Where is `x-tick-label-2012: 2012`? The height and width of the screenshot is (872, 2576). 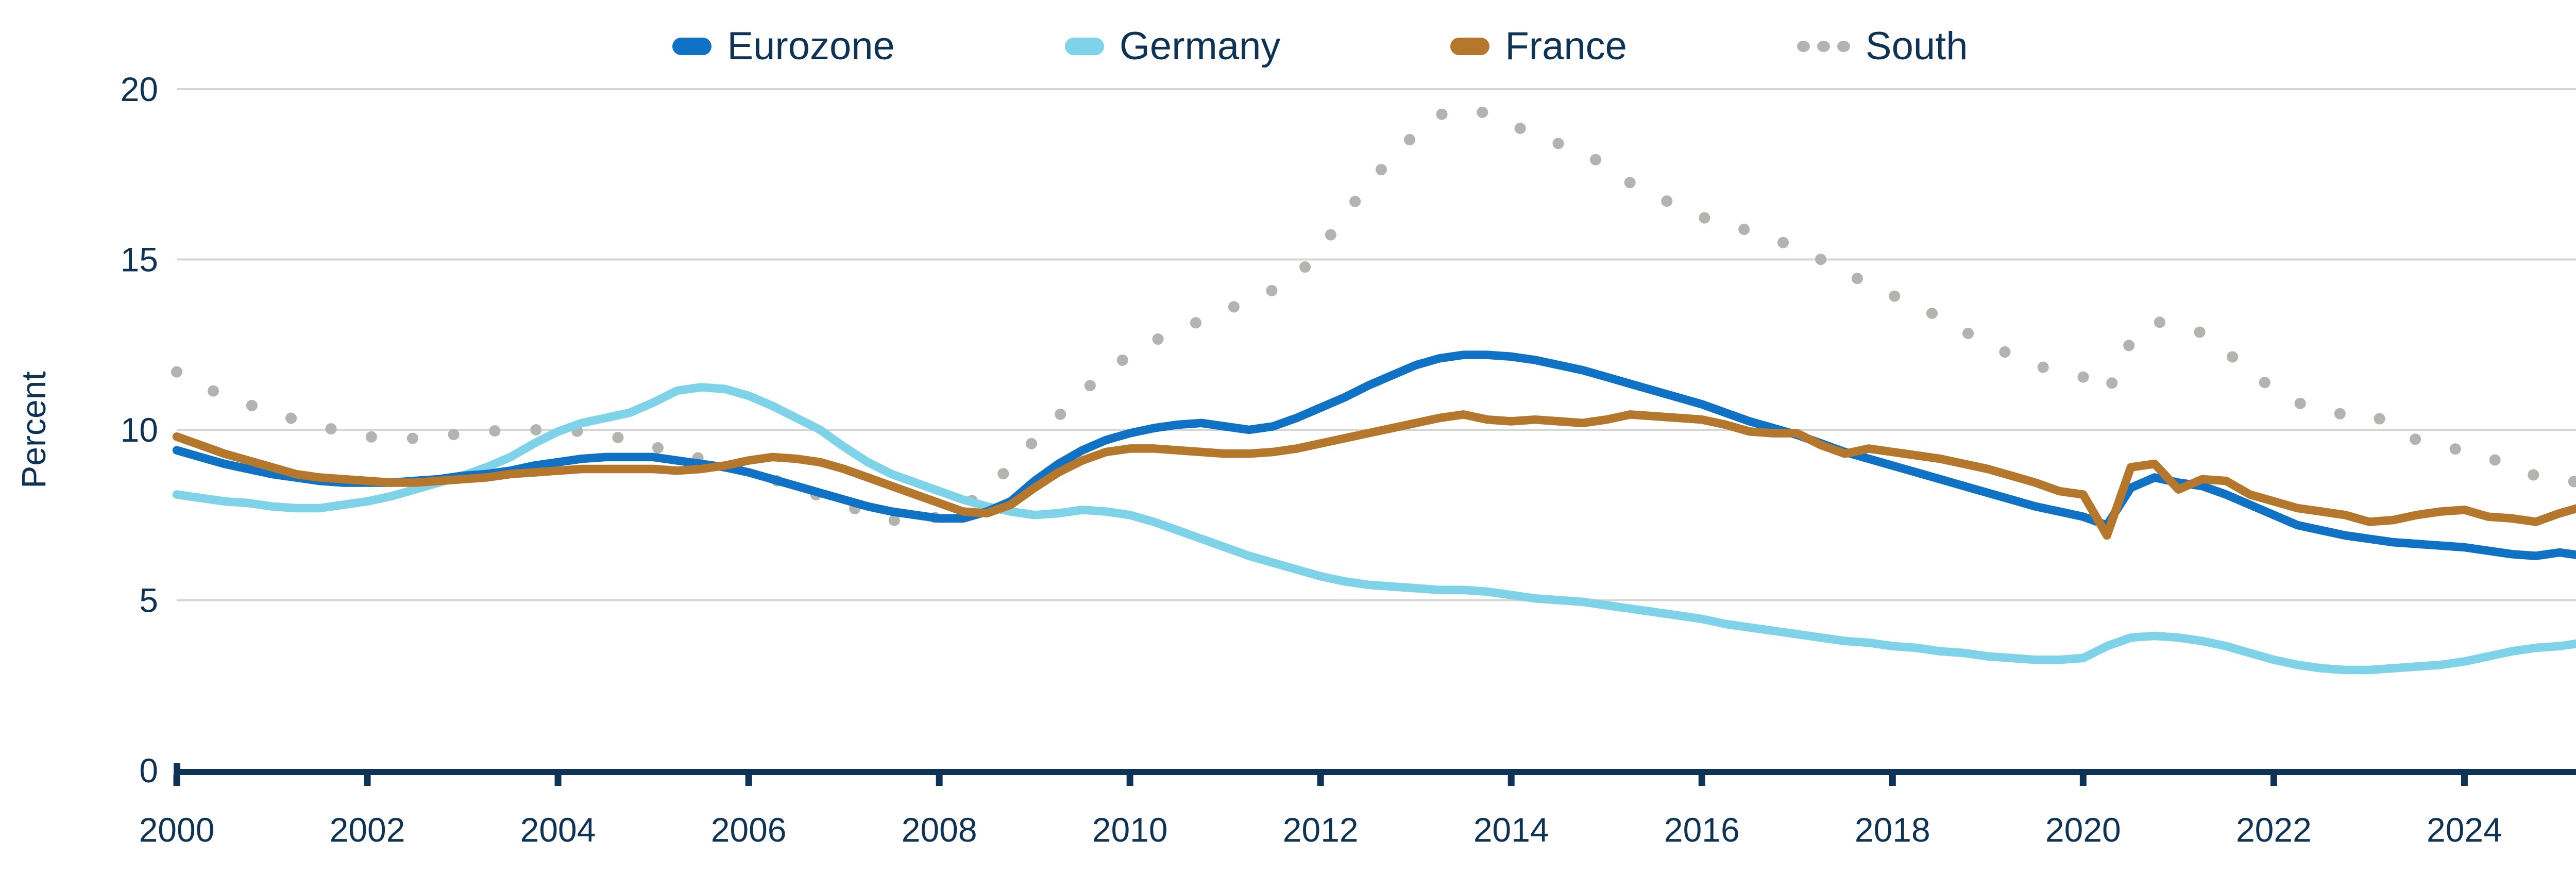
x-tick-label-2012: 2012 is located at coordinates (1321, 830).